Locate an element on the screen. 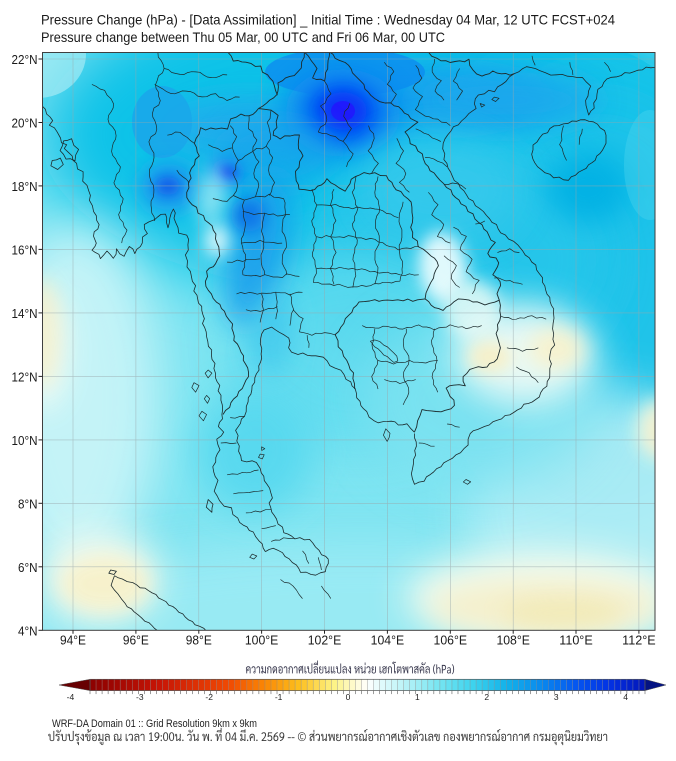 The height and width of the screenshot is (761, 676). svg-text: 3 is located at coordinates (556, 697).